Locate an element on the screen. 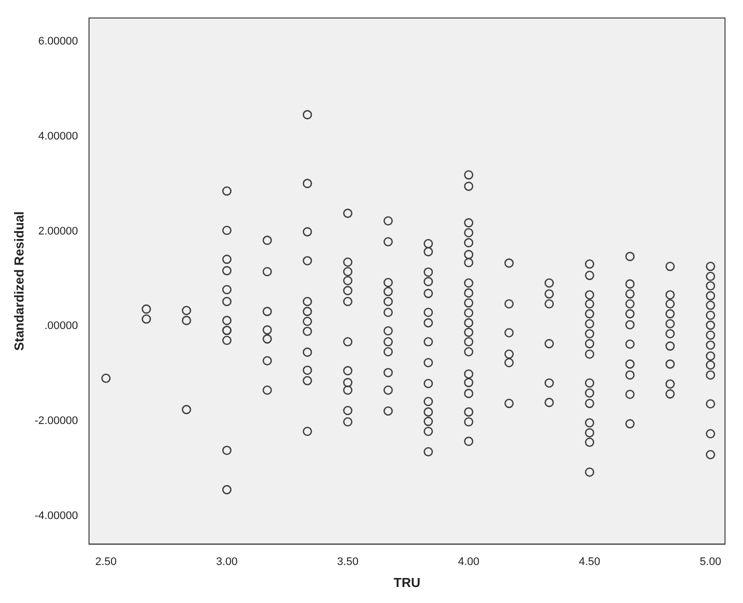  y-tick-label: -4.00000 is located at coordinates (56, 516).